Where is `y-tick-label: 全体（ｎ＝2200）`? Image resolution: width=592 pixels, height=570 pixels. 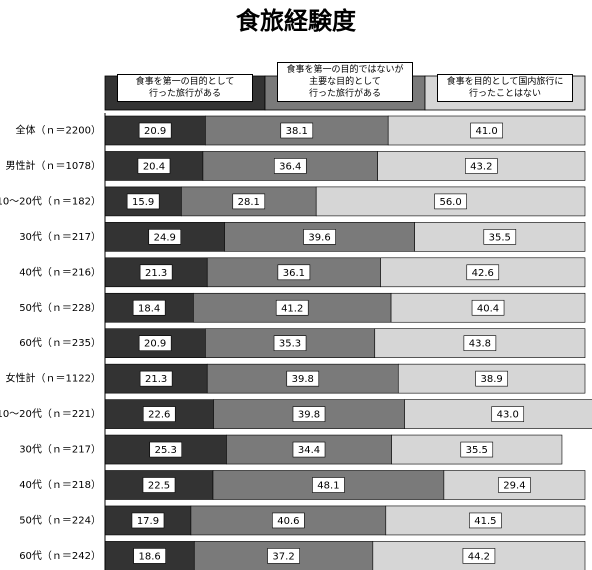
y-tick-label: 全体（ｎ＝2200） is located at coordinates (58, 130).